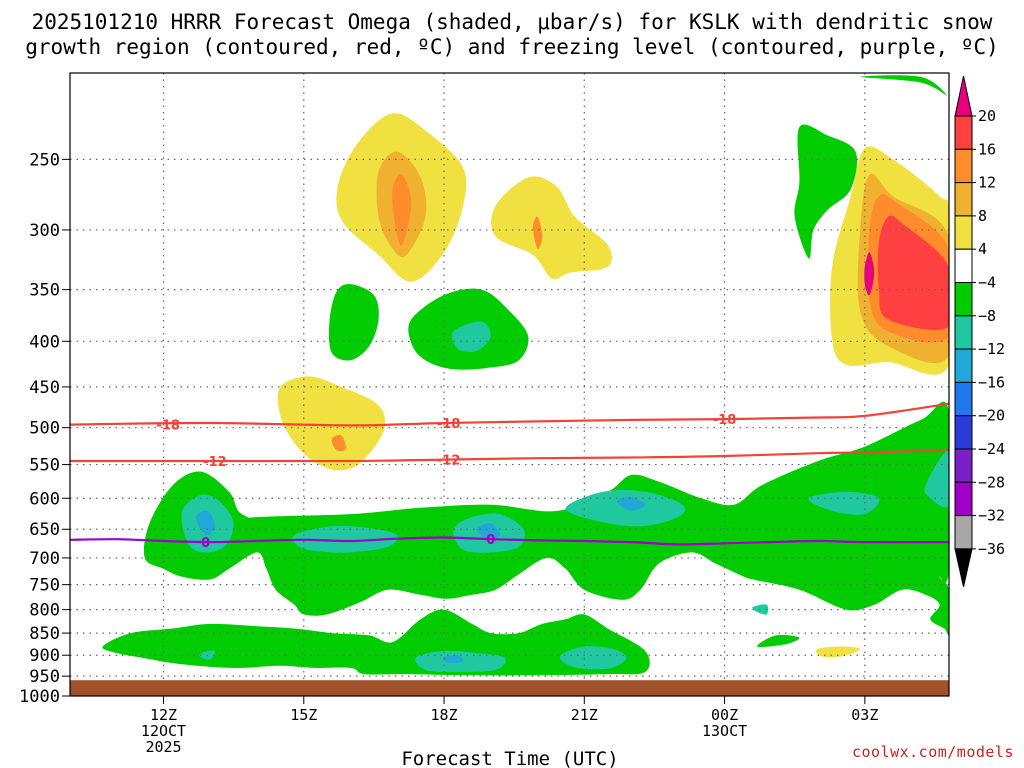 This screenshot has height=768, width=1024. What do you see at coordinates (44, 160) in the screenshot?
I see `y-tick-label: 250` at bounding box center [44, 160].